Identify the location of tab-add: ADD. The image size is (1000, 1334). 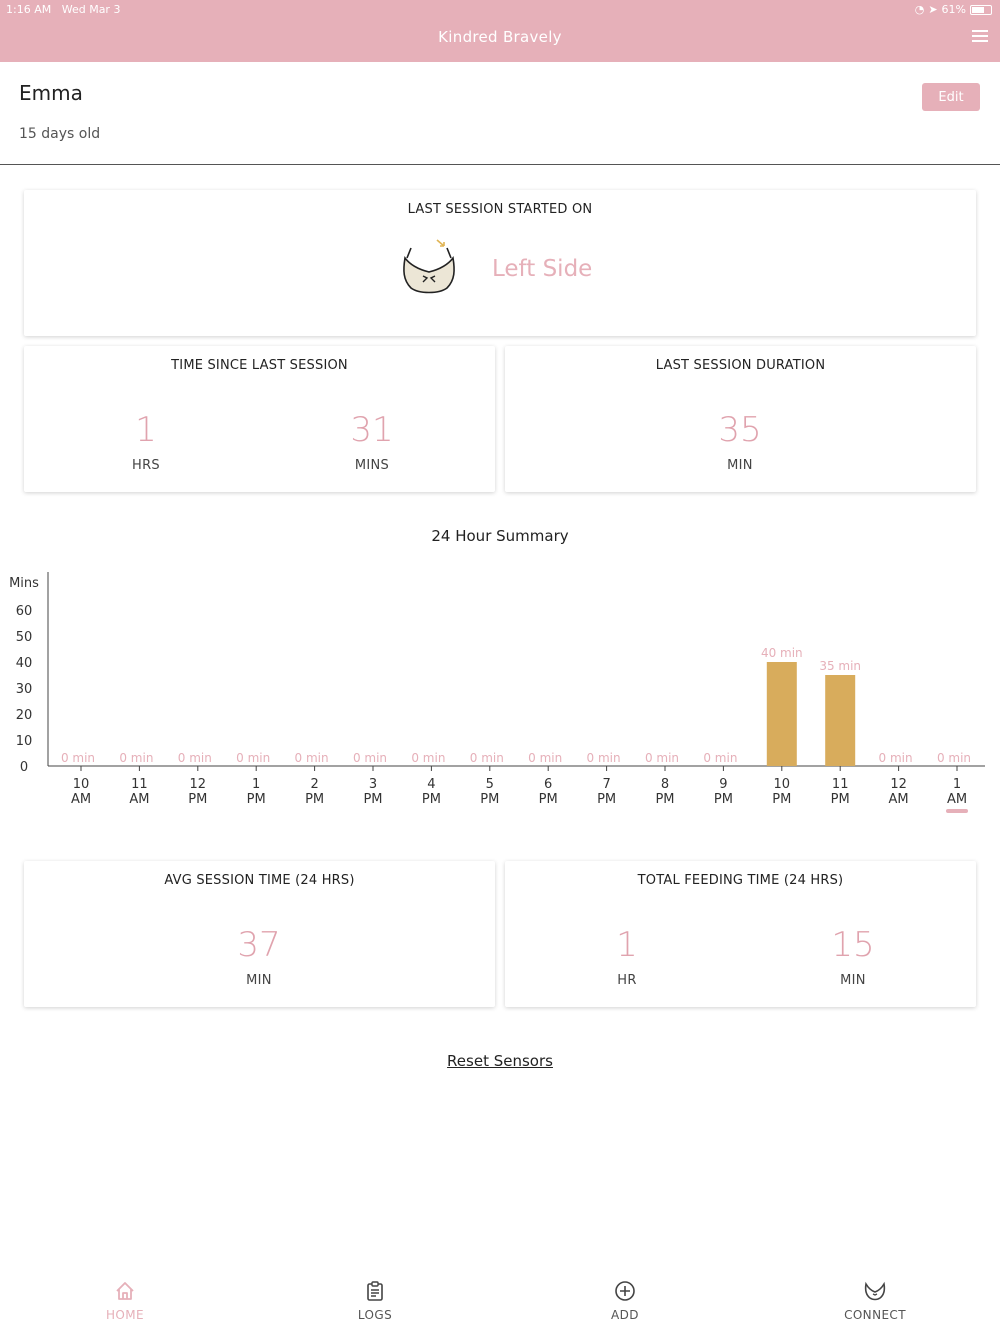
(625, 1302).